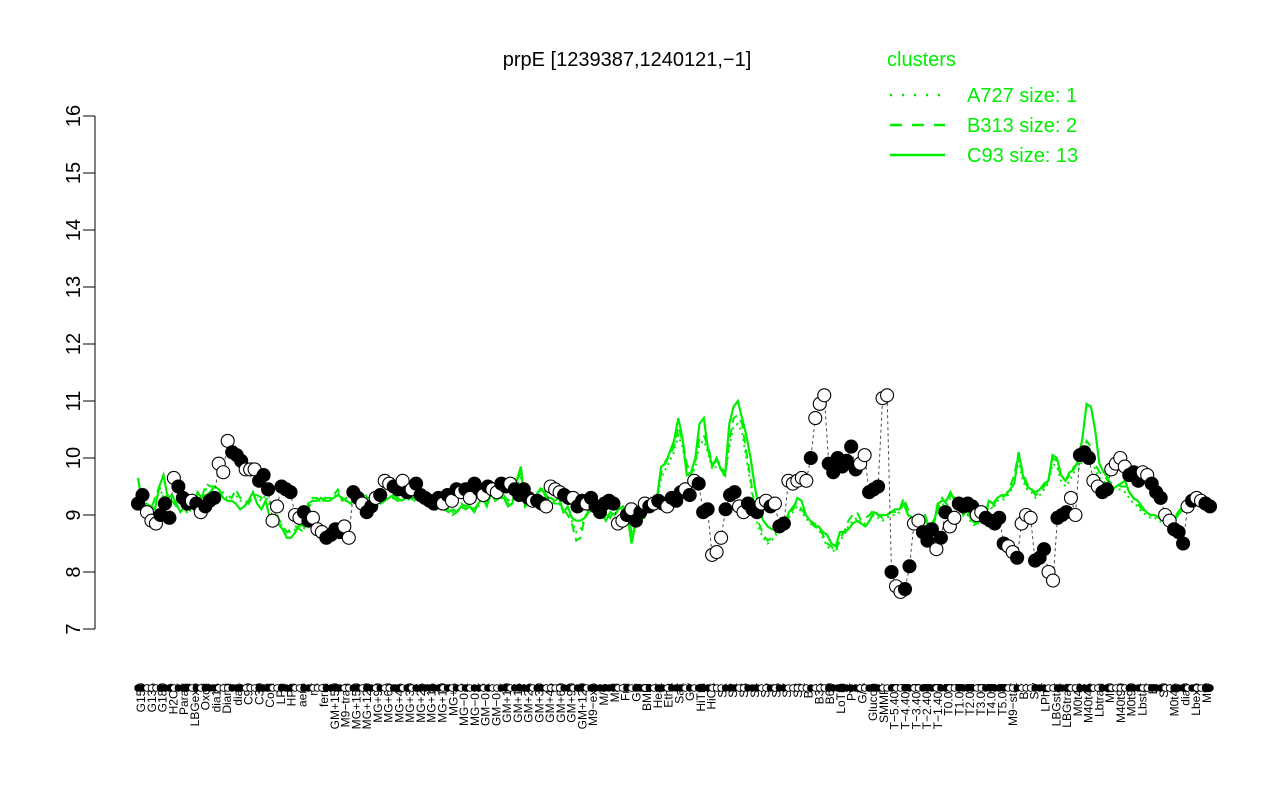 This screenshot has width=1280, height=800. I want to click on x-tick-label: MG+15, so click(432, 703).